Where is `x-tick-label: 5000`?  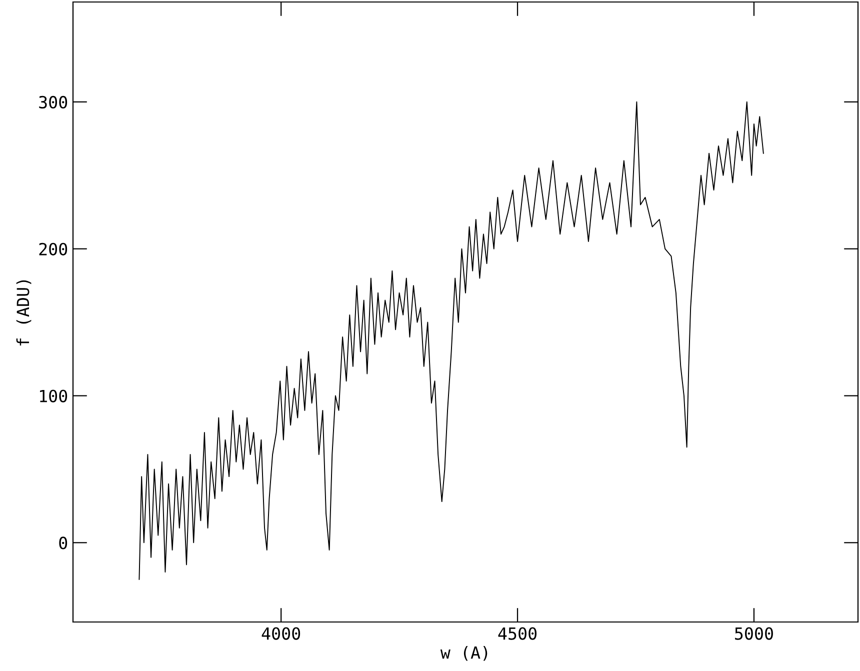
x-tick-label: 5000 is located at coordinates (754, 633).